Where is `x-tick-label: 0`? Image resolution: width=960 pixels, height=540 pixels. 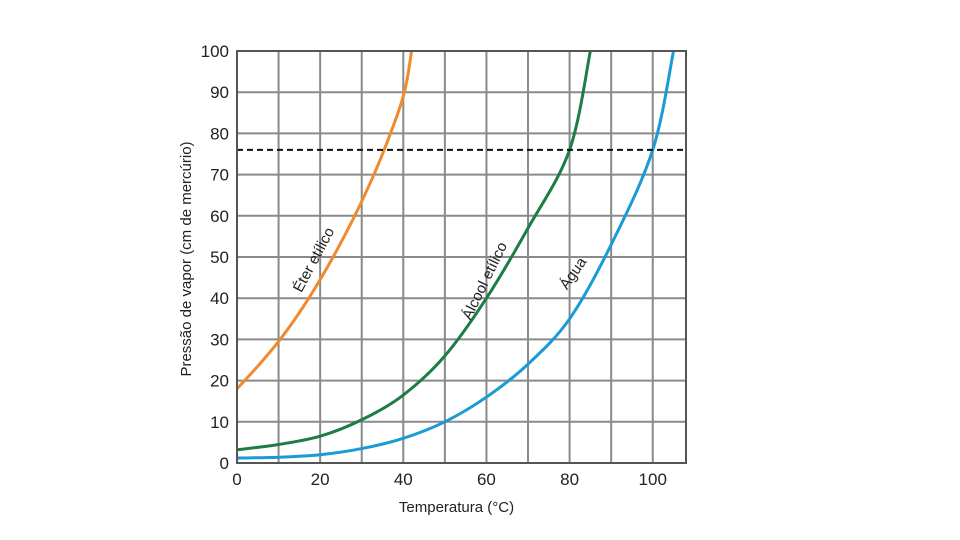
x-tick-label: 0 is located at coordinates (236, 479).